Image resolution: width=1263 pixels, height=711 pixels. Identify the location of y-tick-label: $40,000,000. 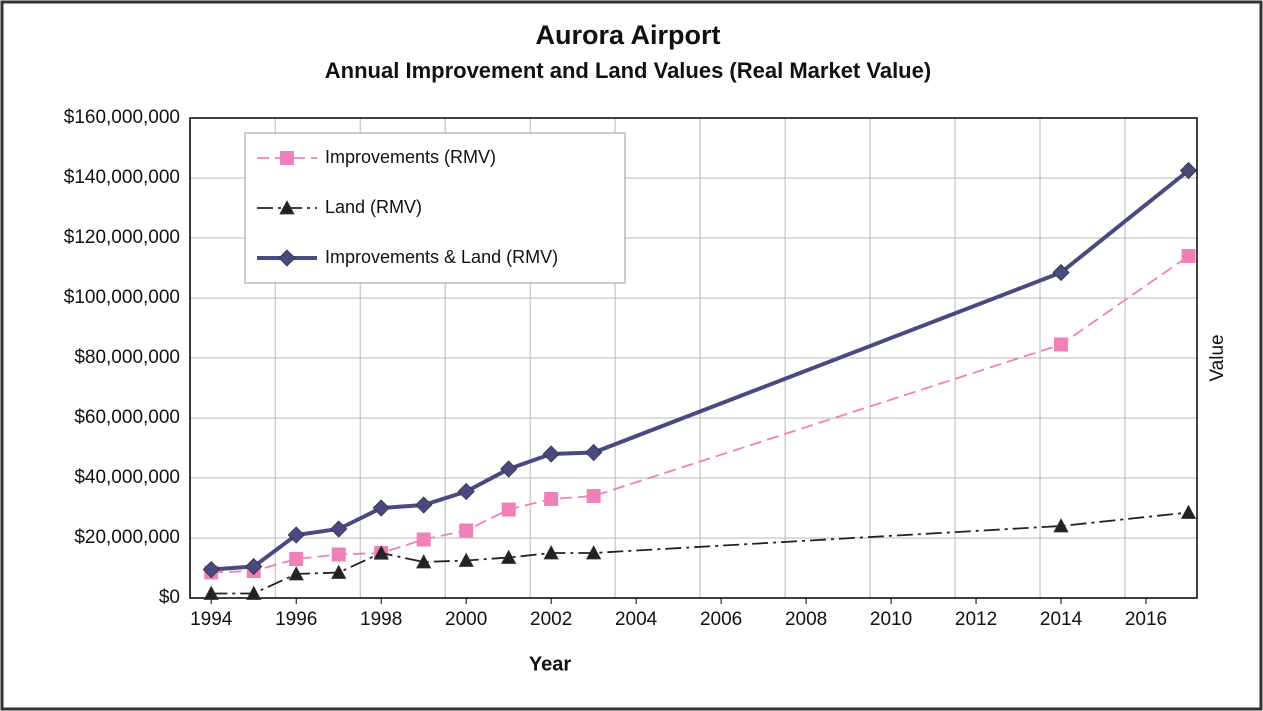
(127, 477).